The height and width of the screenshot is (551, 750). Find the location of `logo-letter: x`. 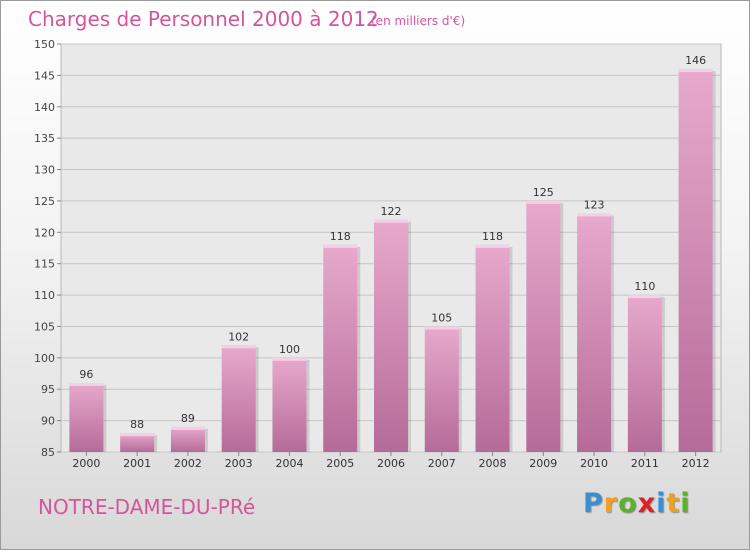

logo-letter: x is located at coordinates (647, 503).